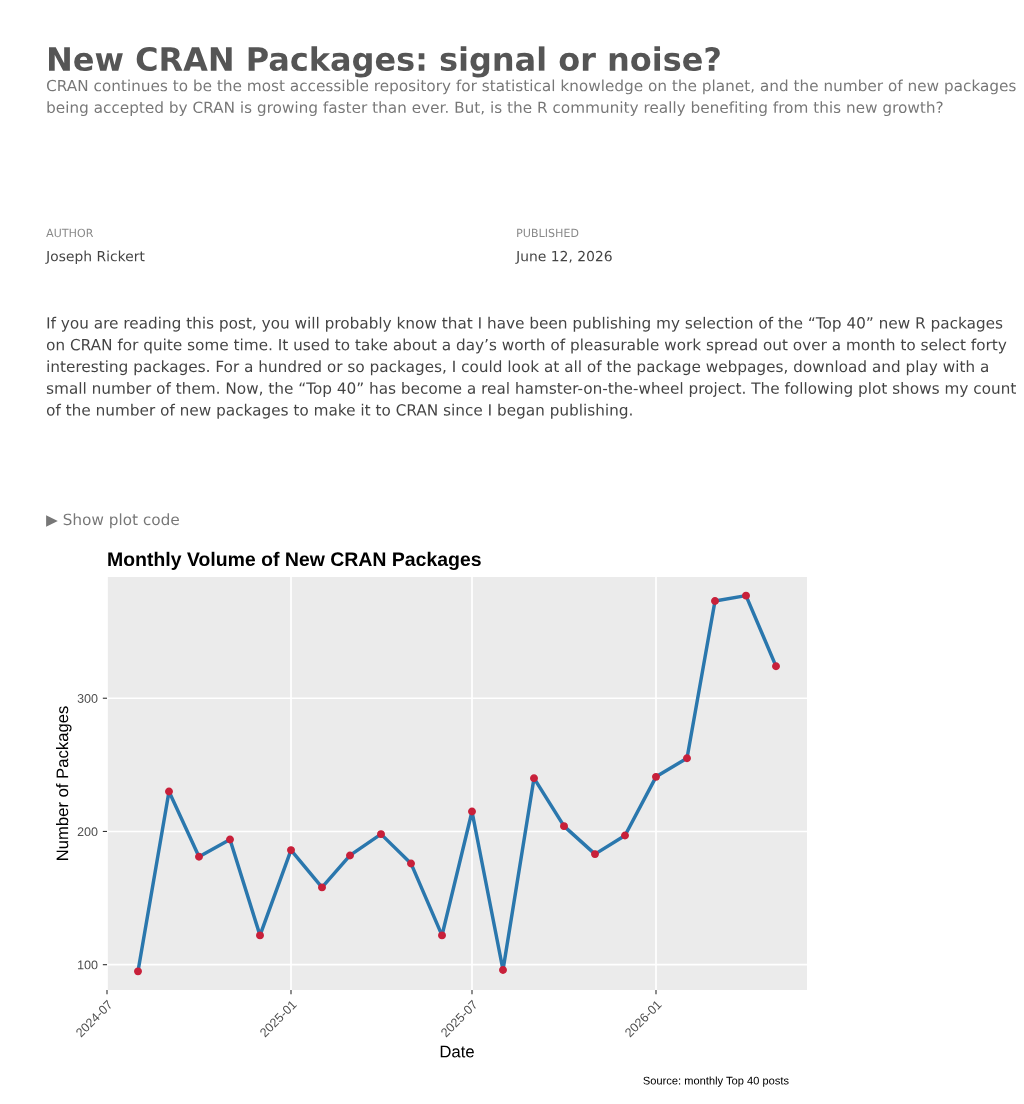  What do you see at coordinates (70, 233) in the screenshot?
I see `text: AUTHOR` at bounding box center [70, 233].